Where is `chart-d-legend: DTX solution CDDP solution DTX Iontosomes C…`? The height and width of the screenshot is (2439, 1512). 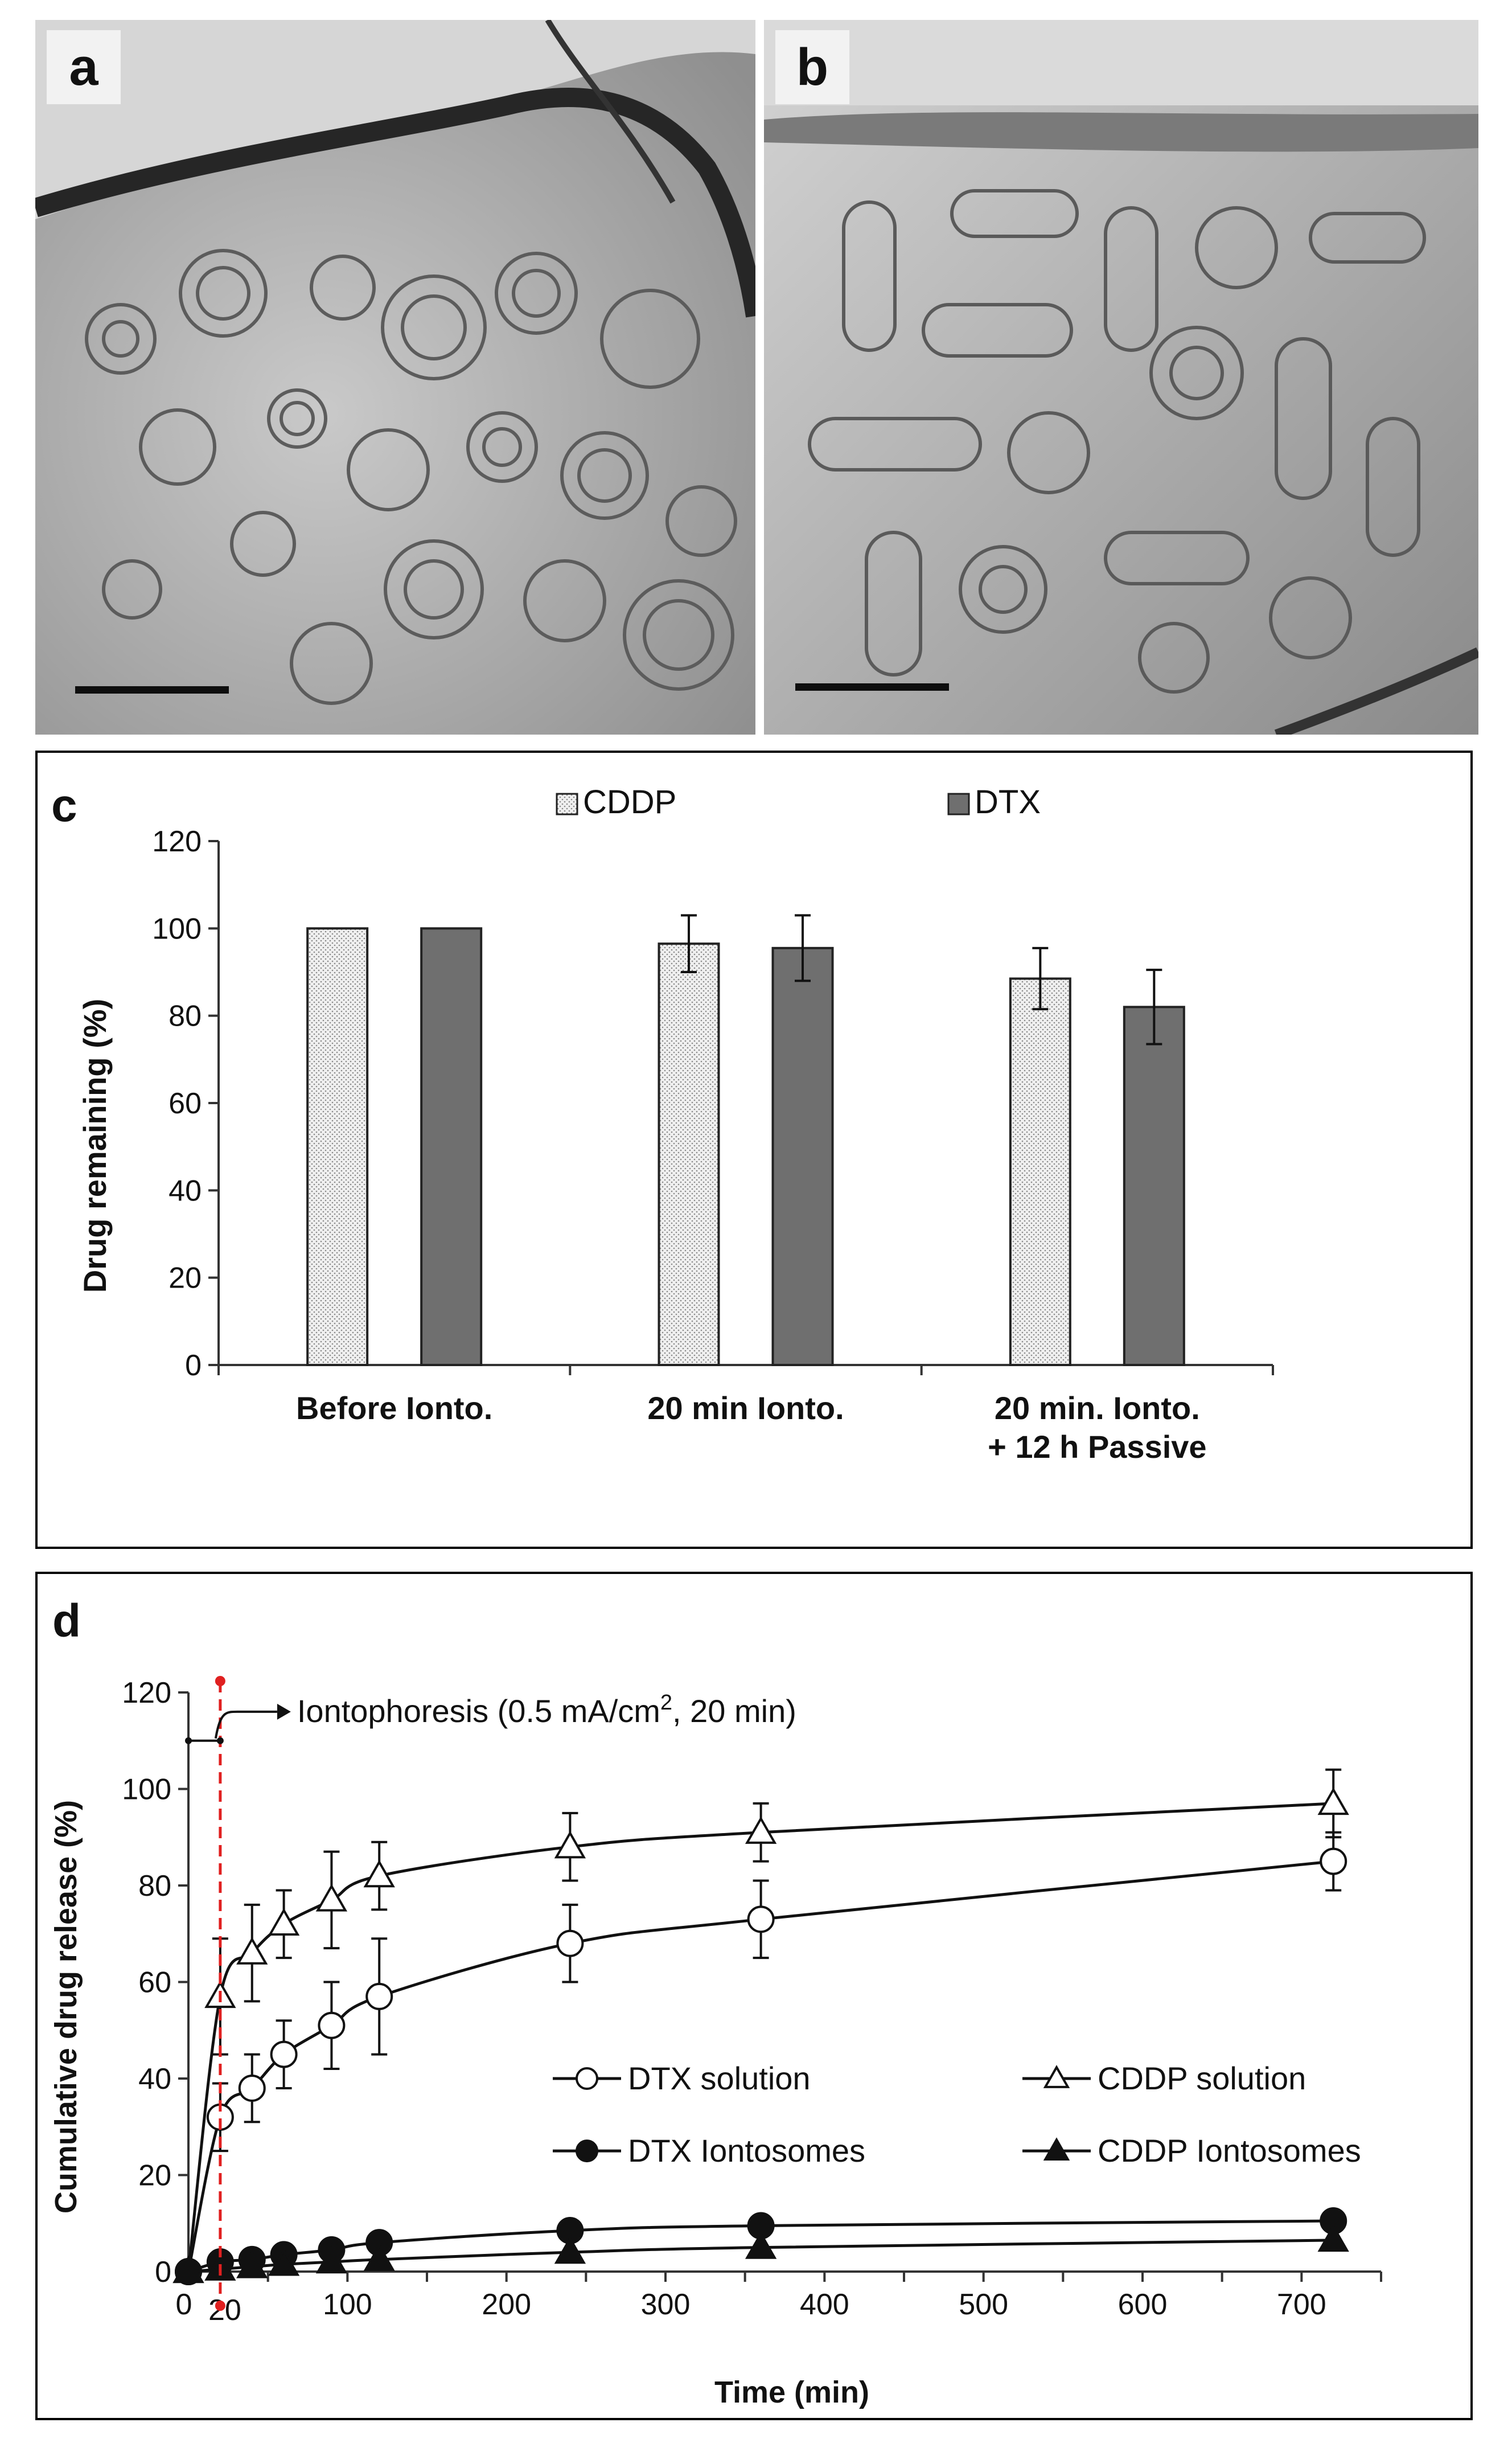
chart-d-legend: DTX solution CDDP solution DTX Iontosomes C… is located at coordinates (957, 2114).